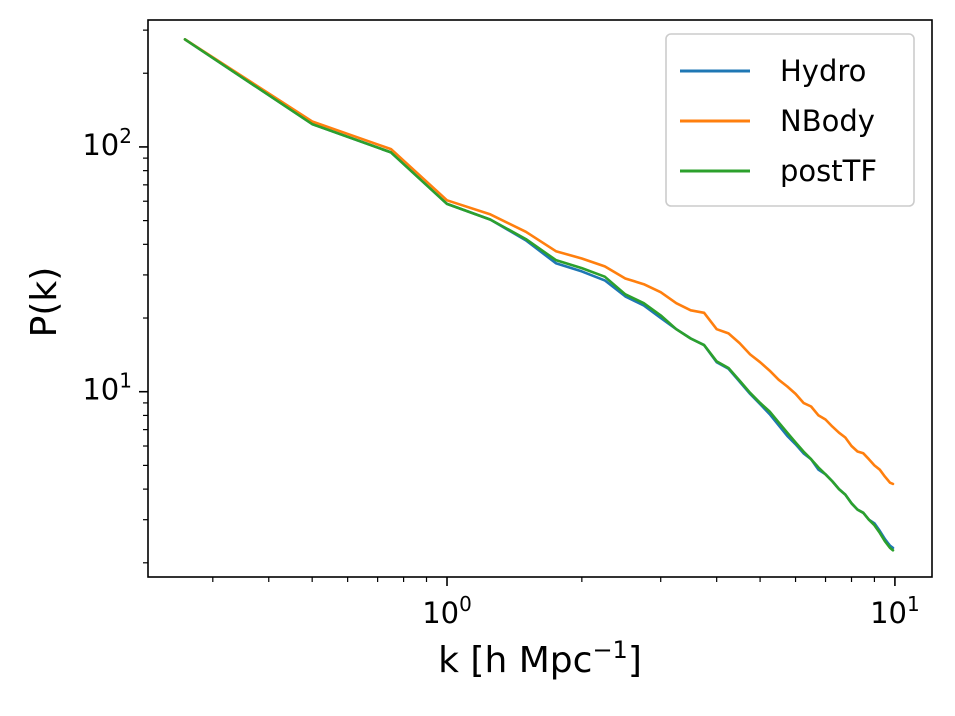  I want to click on legend-label-hydro: Hydro, so click(823, 71).